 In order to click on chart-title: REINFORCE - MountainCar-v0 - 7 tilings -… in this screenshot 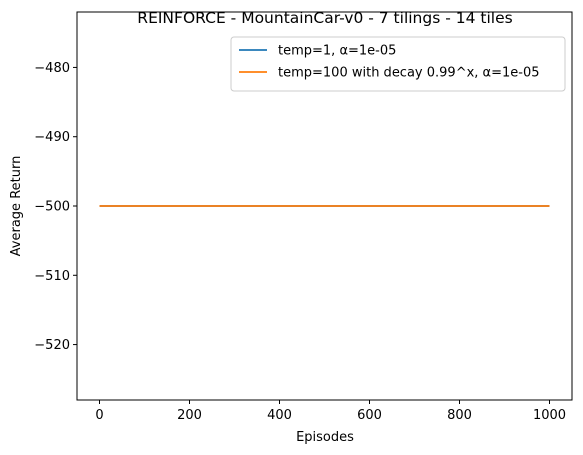, I will do `click(324, 18)`.